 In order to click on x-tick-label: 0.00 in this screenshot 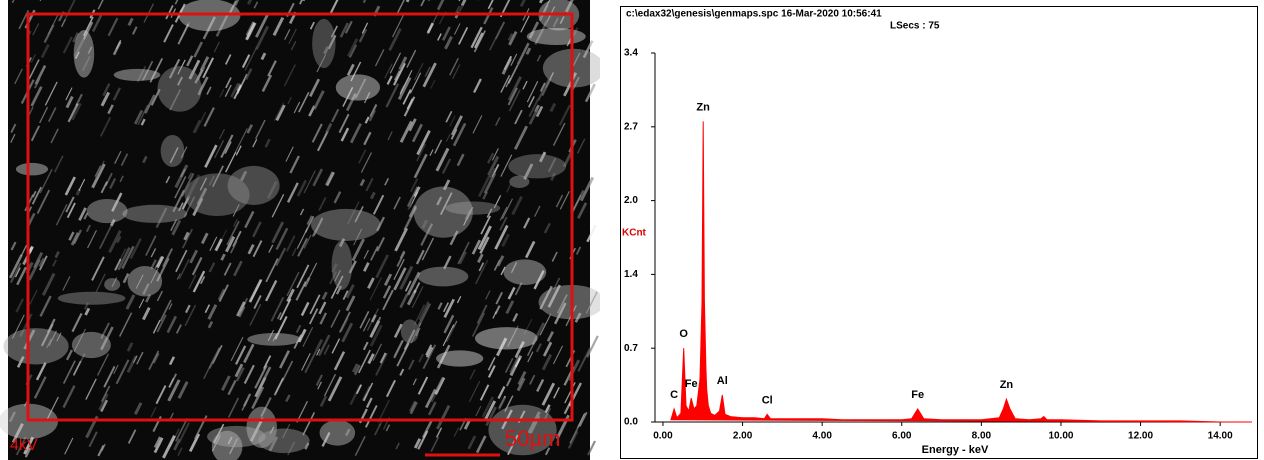, I will do `click(663, 436)`.